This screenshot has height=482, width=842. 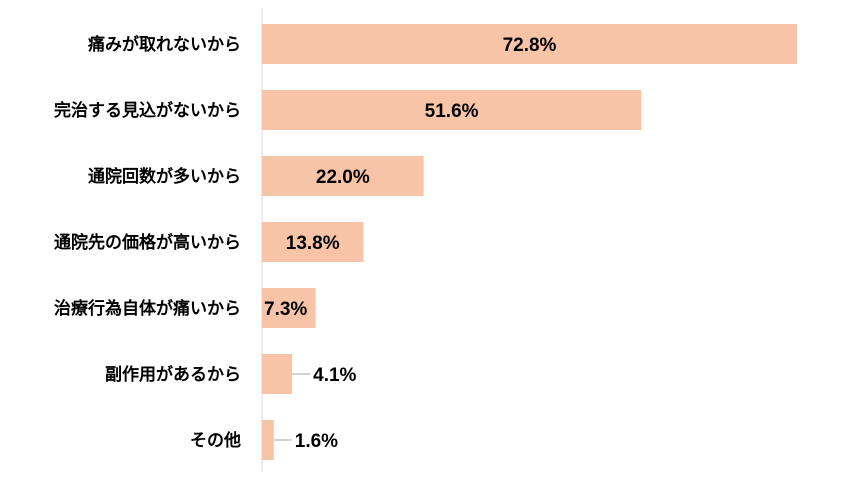 What do you see at coordinates (215, 440) in the screenshot?
I see `category-label: その他` at bounding box center [215, 440].